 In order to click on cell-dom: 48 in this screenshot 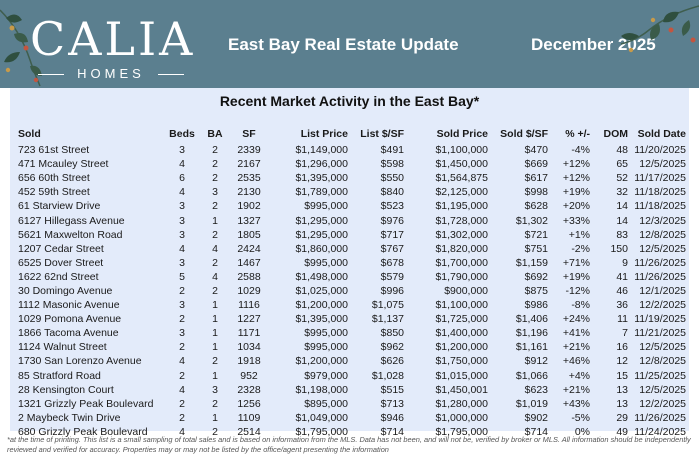, I will do `click(622, 150)`.